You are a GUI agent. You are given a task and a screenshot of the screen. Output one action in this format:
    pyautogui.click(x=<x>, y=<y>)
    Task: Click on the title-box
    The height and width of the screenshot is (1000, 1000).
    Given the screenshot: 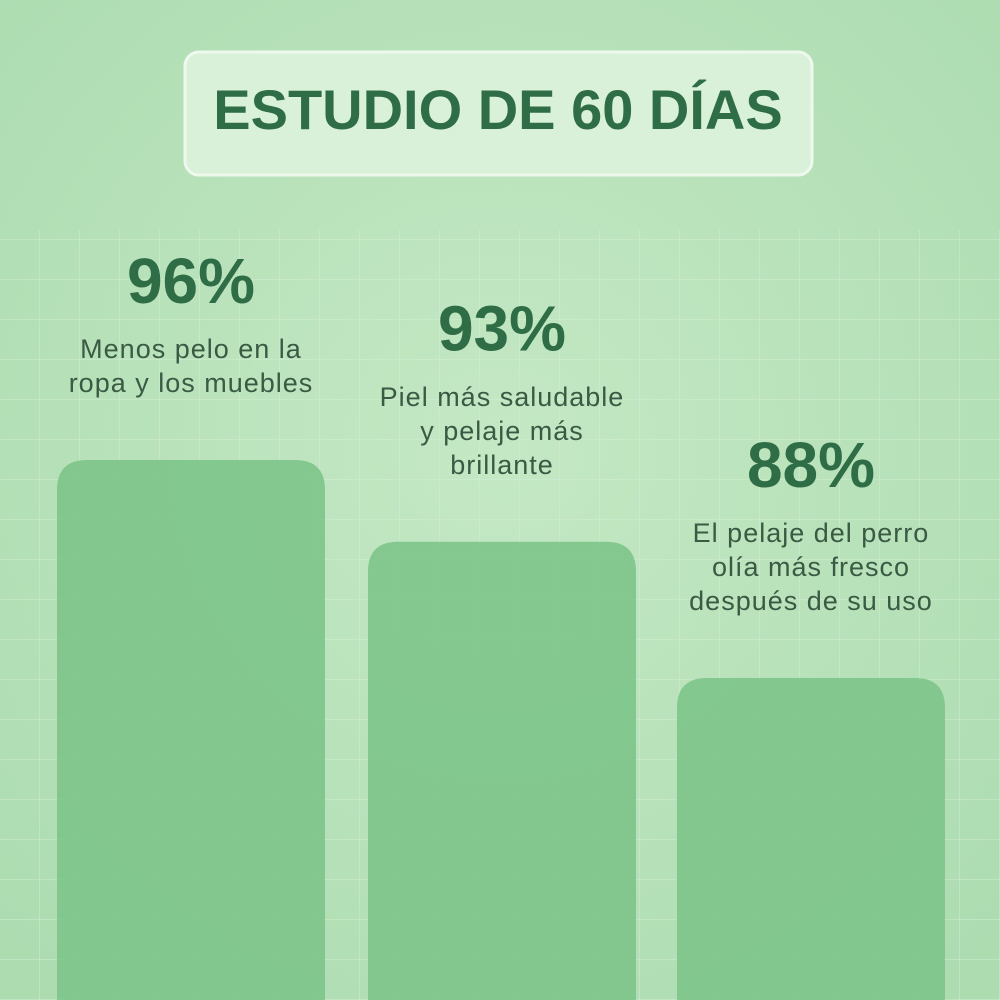 What is the action you would take?
    pyautogui.click(x=498, y=113)
    